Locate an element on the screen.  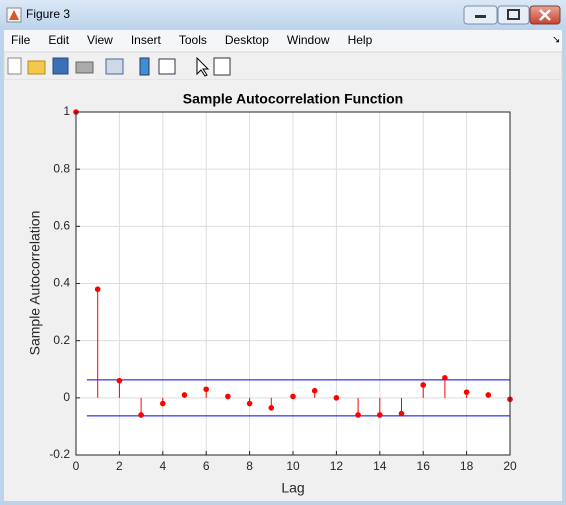
menu-item: Tools is located at coordinates (193, 40).